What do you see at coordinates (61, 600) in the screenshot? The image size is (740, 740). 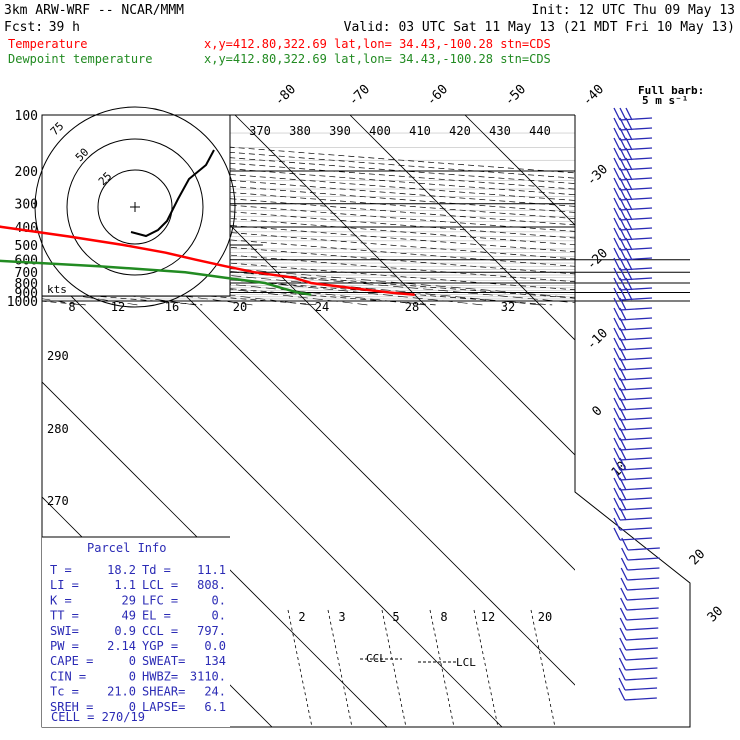 I see `parcel-field-label: K =` at bounding box center [61, 600].